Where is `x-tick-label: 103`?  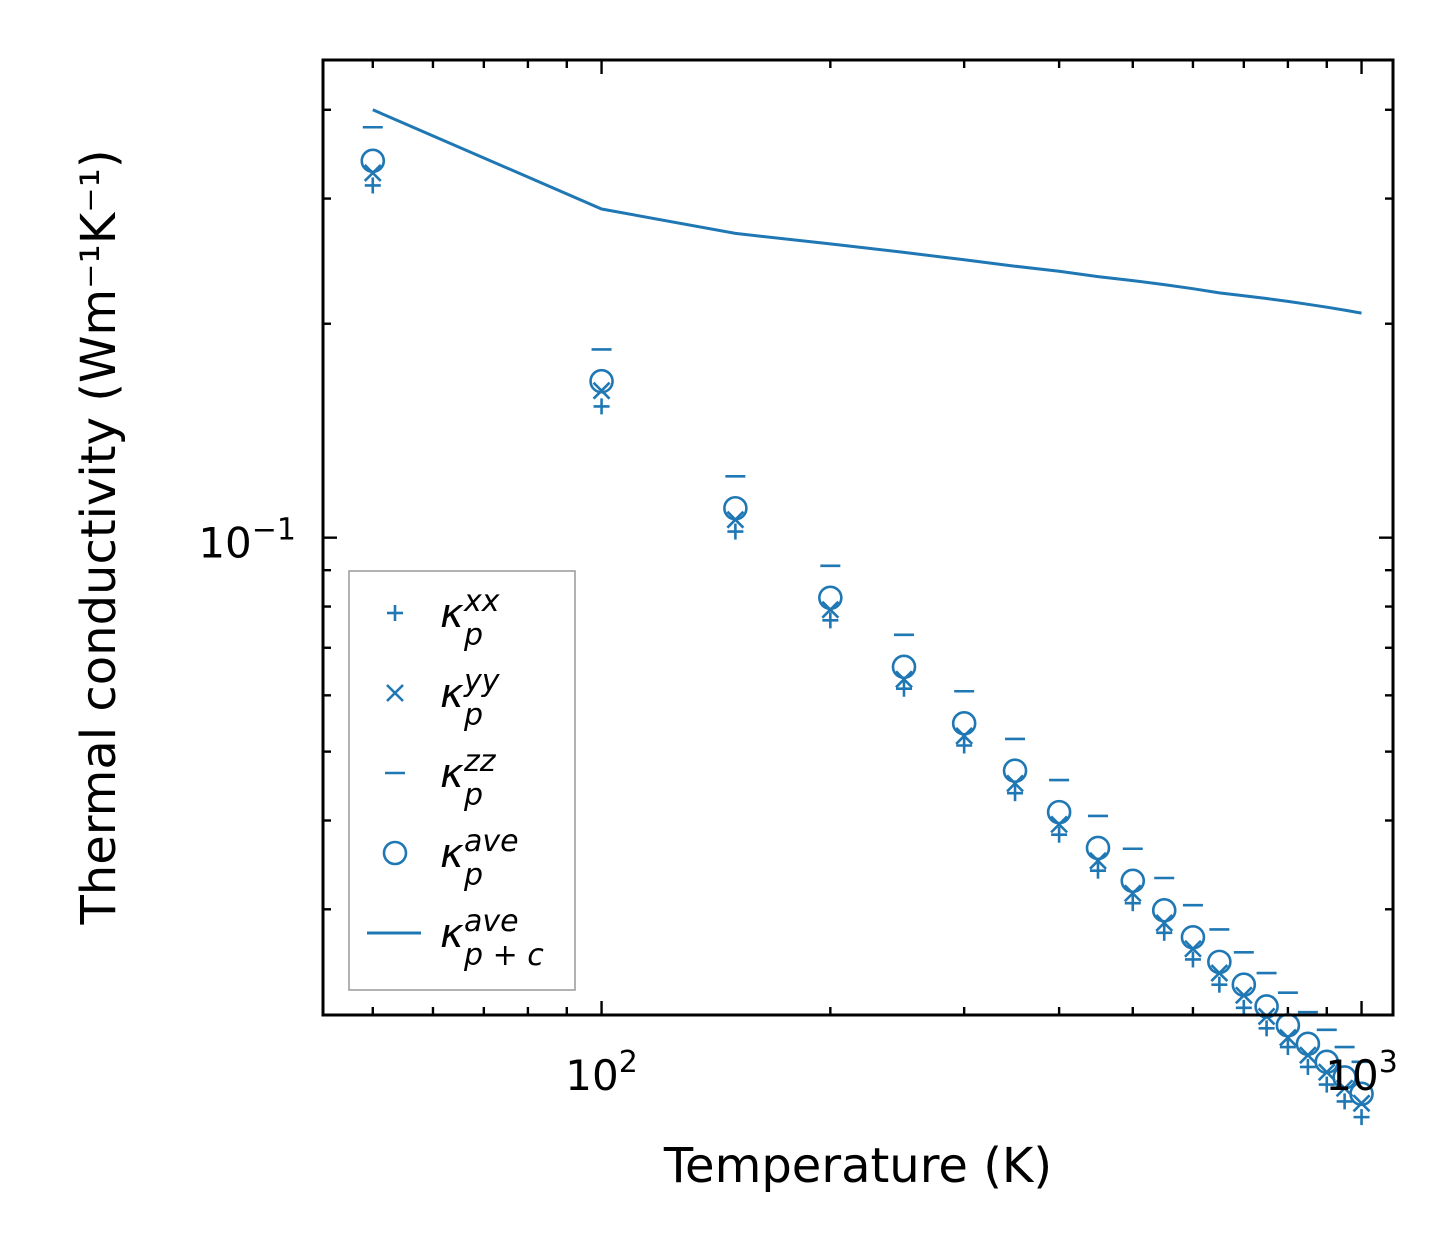
x-tick-label: 103 is located at coordinates (1361, 1072).